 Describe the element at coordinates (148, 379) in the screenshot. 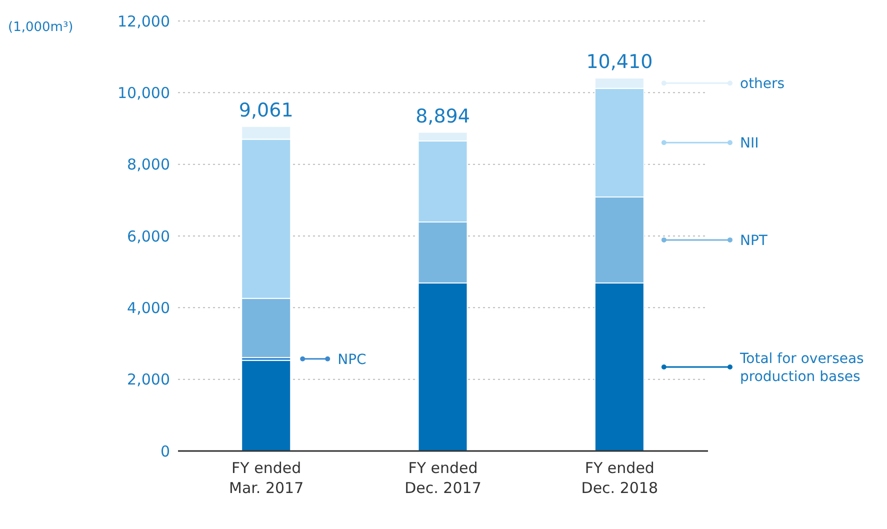

I see `y-tick-label: 2,000` at that location.